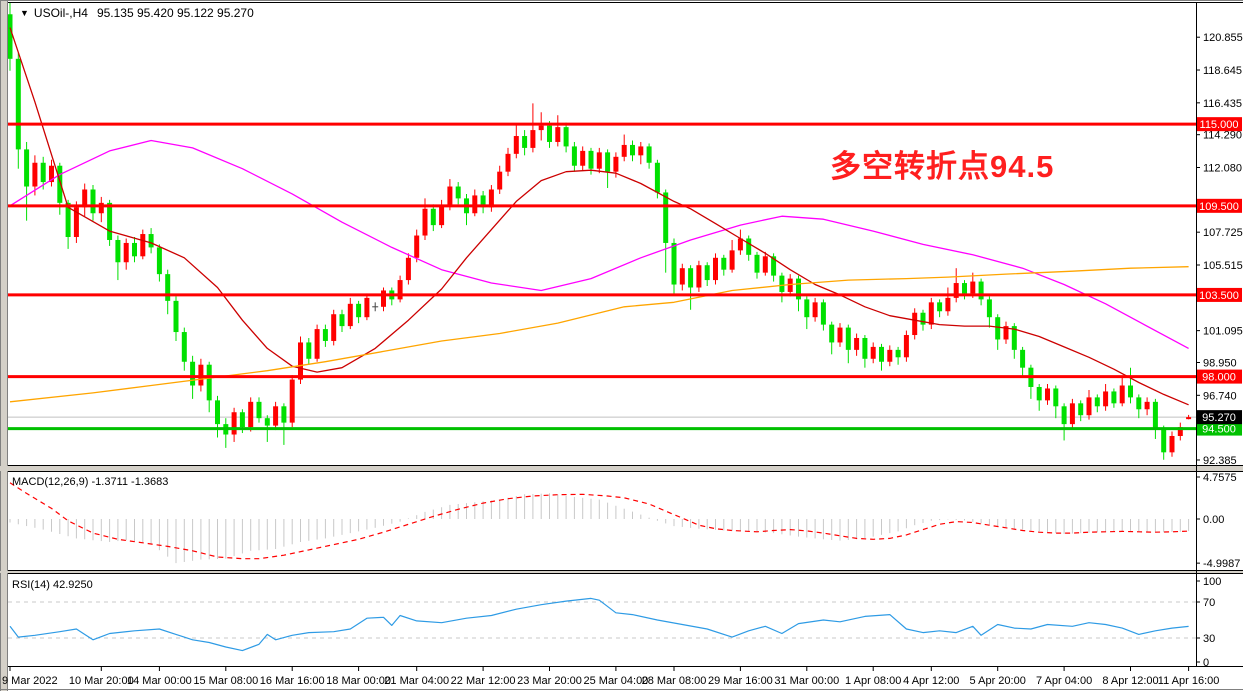 The height and width of the screenshot is (691, 1243). I want to click on price-axis-label: 107.725, so click(1223, 233).